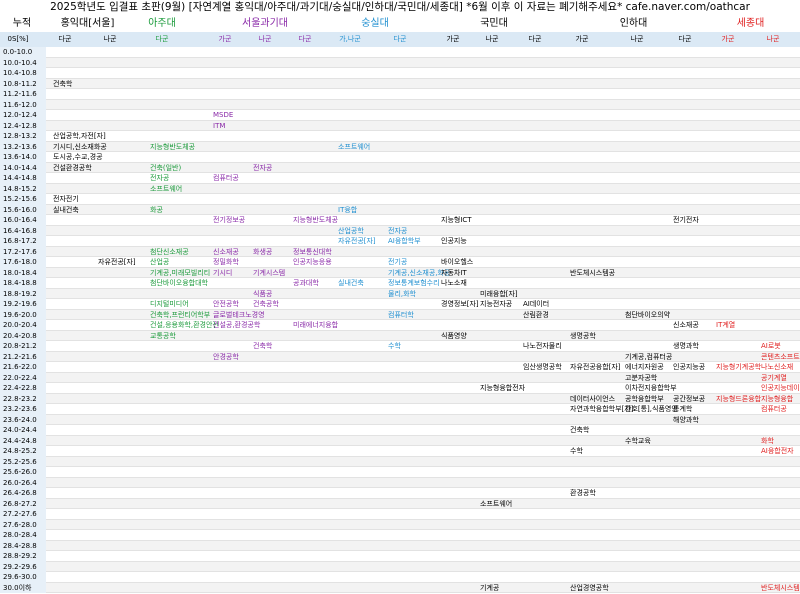 This screenshot has width=800, height=594. Describe the element at coordinates (23, 157) in the screenshot. I see `range-label: 13.6-14.0` at that location.